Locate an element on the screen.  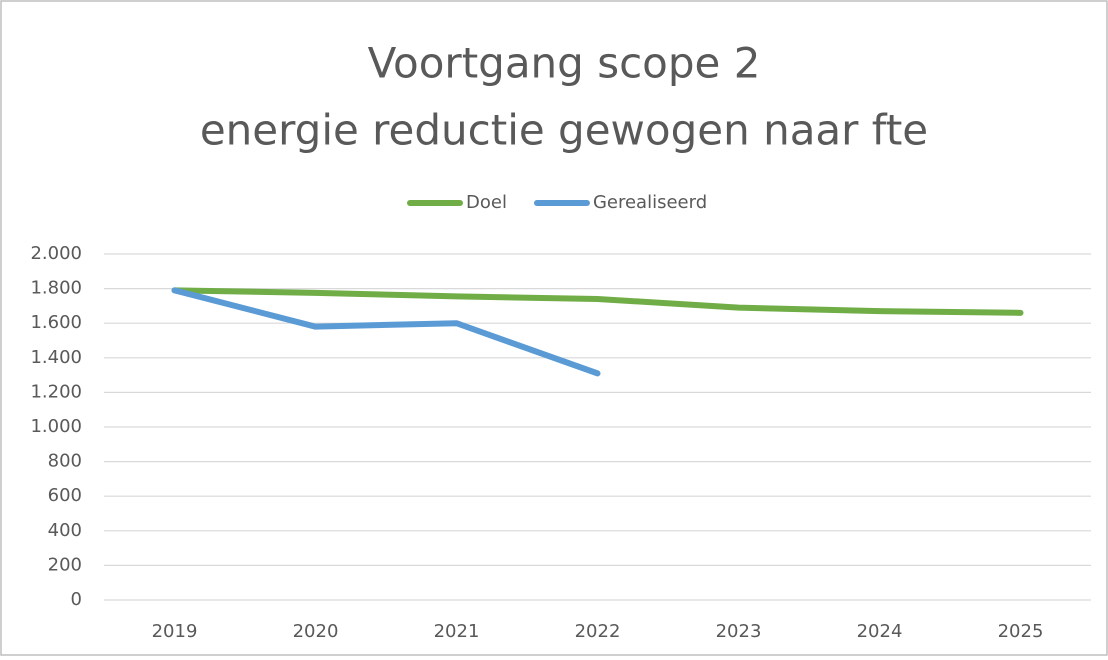
y-tick-label: 2.000 is located at coordinates (56, 253).